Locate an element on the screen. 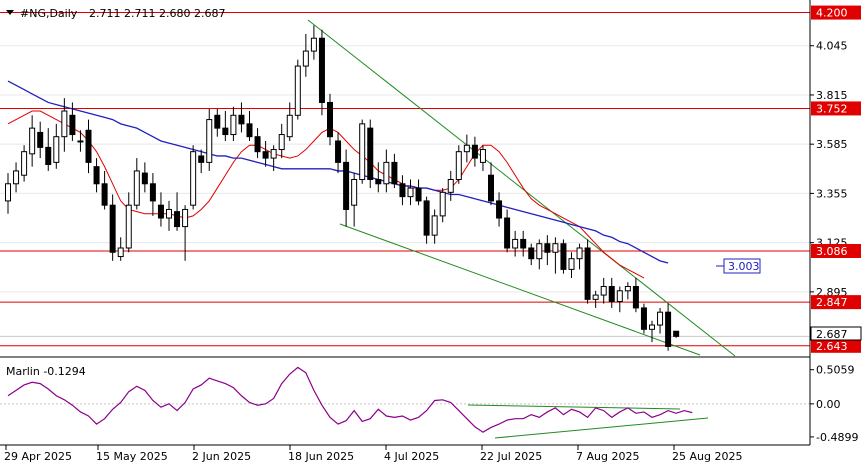 The width and height of the screenshot is (862, 467). price-line-label: 3.086 is located at coordinates (832, 251).